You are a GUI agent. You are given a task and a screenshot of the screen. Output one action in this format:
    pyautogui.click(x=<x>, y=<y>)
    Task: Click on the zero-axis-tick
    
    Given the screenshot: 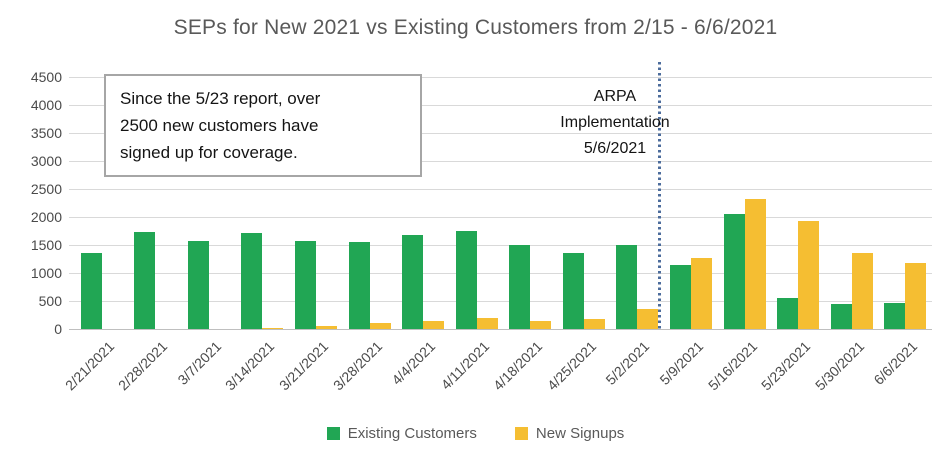 What is the action you would take?
    pyautogui.click(x=72, y=329)
    